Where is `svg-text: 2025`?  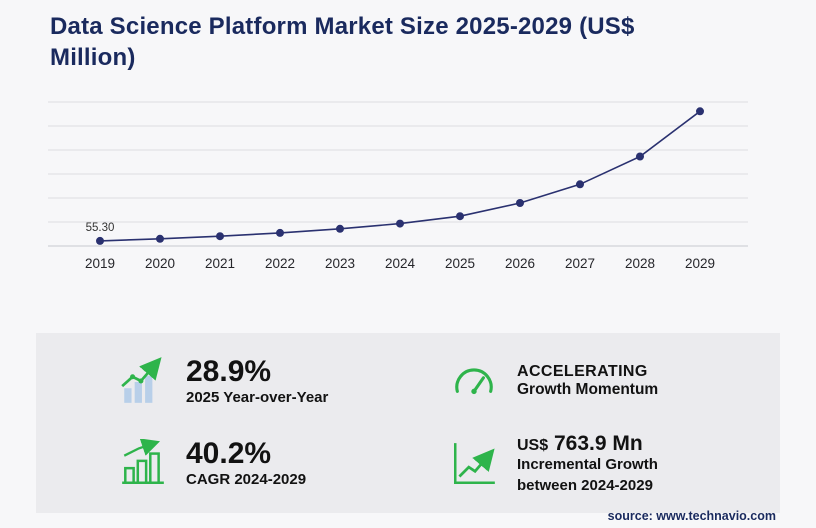 svg-text: 2025 is located at coordinates (460, 263).